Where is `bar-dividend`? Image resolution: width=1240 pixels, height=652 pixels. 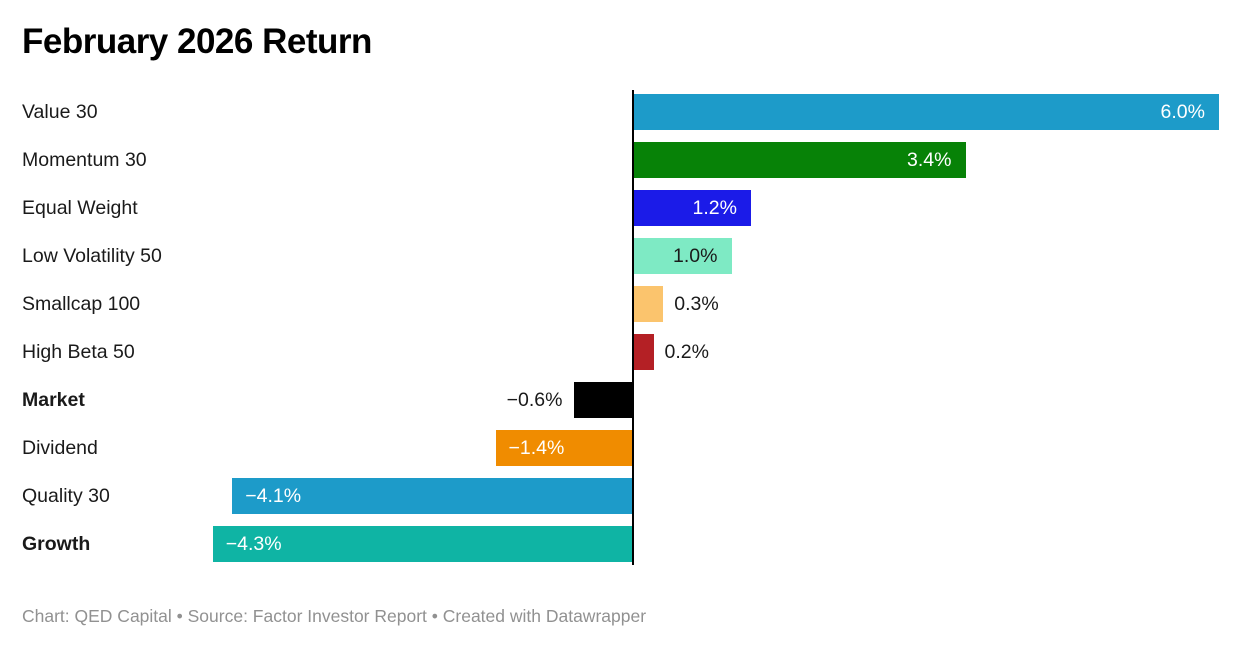 bar-dividend is located at coordinates (563, 448).